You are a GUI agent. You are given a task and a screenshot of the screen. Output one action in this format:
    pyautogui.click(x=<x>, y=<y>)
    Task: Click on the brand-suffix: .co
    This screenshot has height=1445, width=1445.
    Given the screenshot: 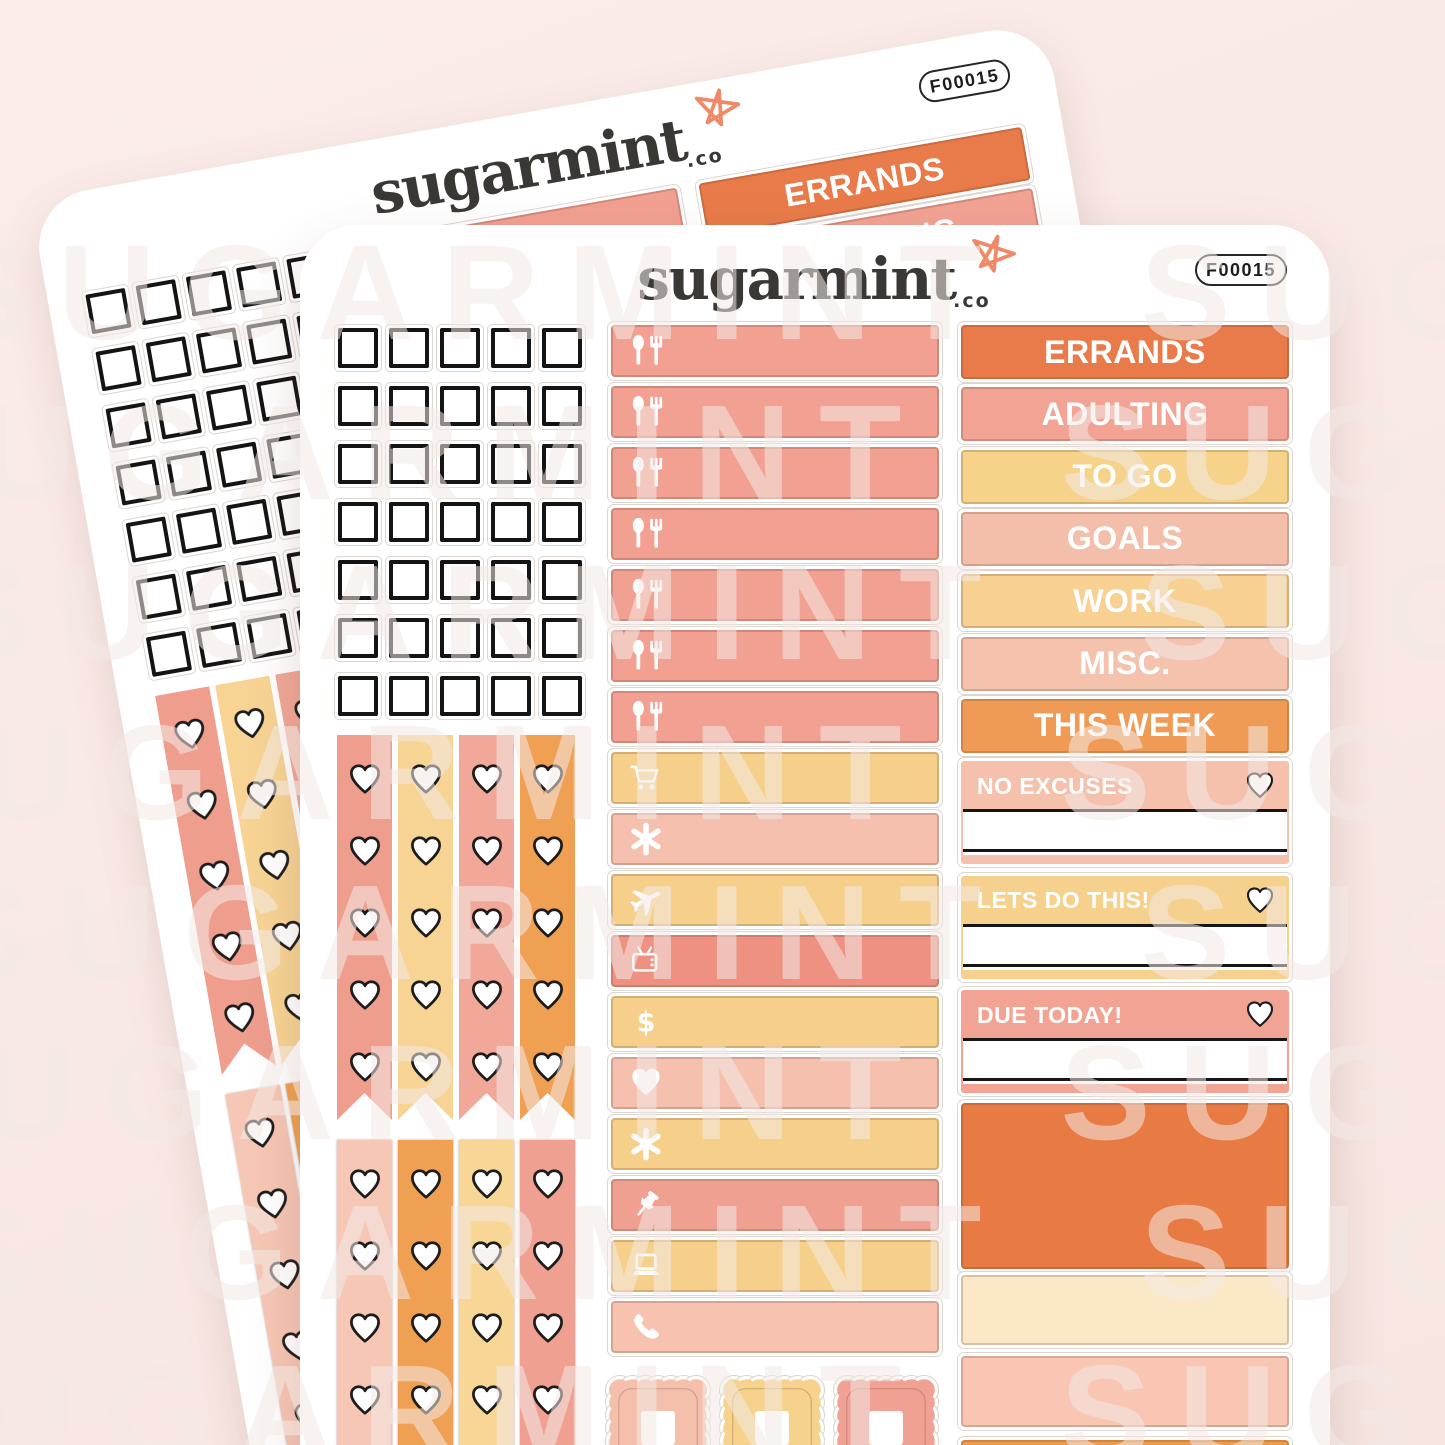 What is the action you would take?
    pyautogui.click(x=972, y=301)
    